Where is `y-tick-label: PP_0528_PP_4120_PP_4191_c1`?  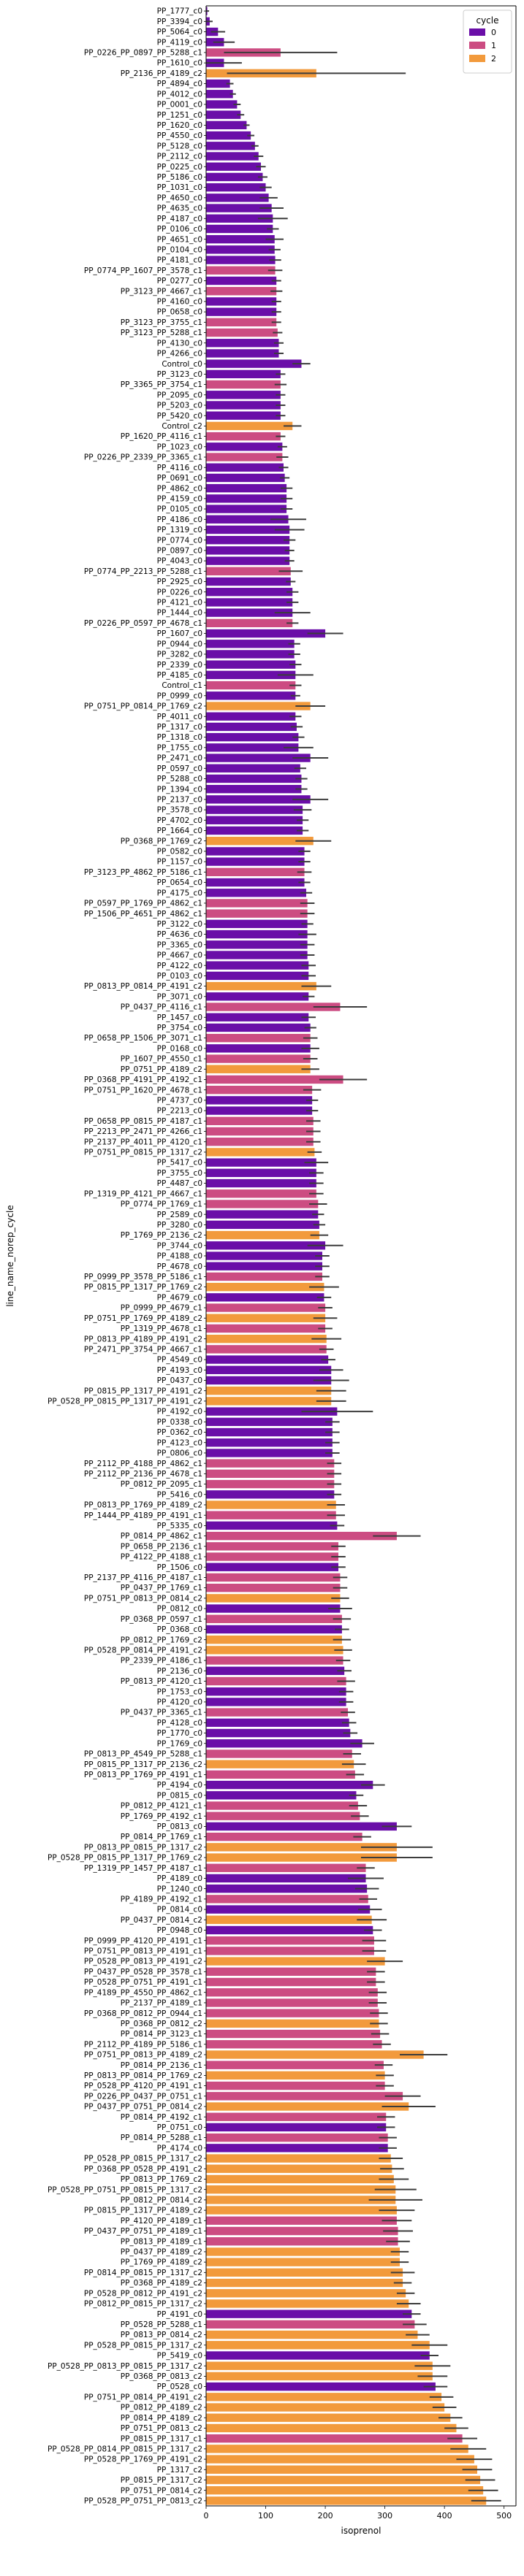
y-tick-label: PP_0528_PP_4120_PP_4191_c1 is located at coordinates (143, 2086).